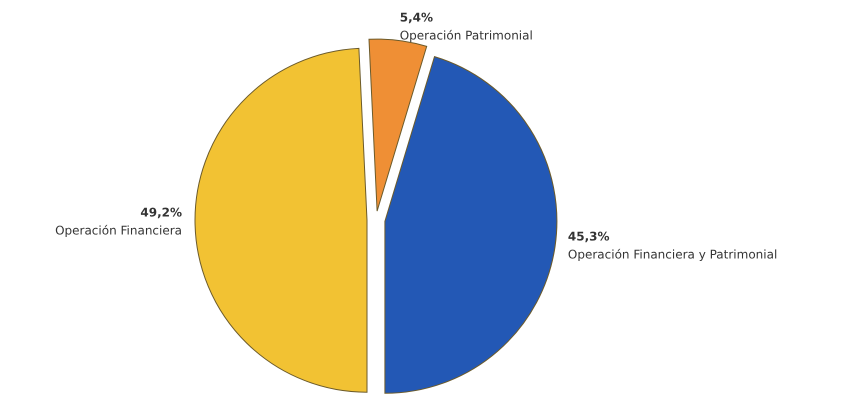 The height and width of the screenshot is (407, 843). What do you see at coordinates (466, 35) in the screenshot?
I see `slice-label: Operación Patrimonial` at bounding box center [466, 35].